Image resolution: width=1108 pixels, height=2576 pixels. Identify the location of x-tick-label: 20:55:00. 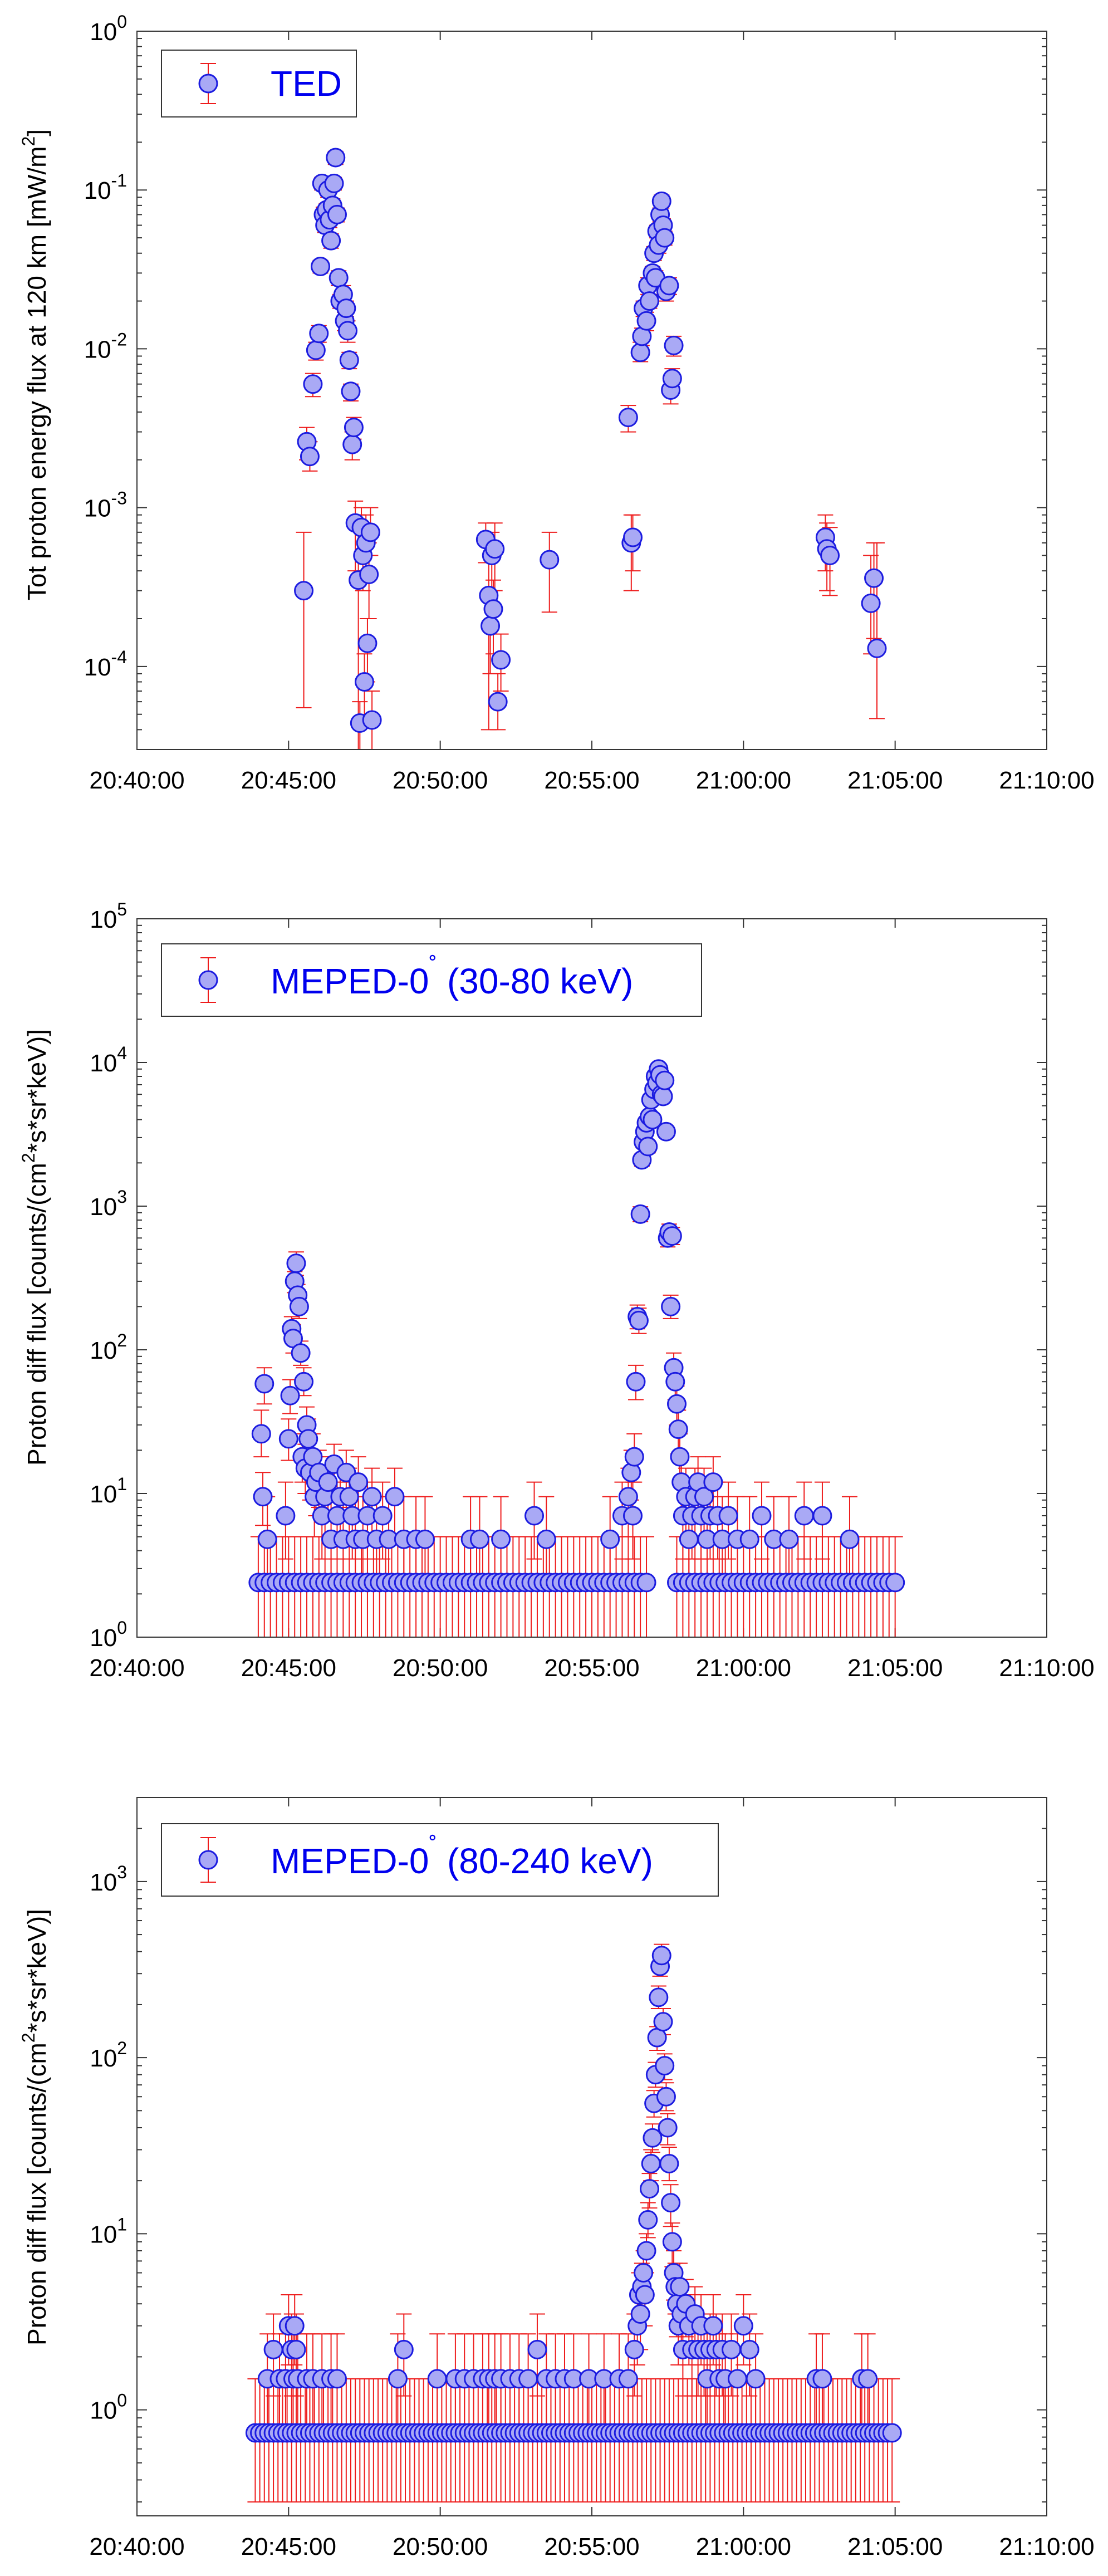
(591, 2546).